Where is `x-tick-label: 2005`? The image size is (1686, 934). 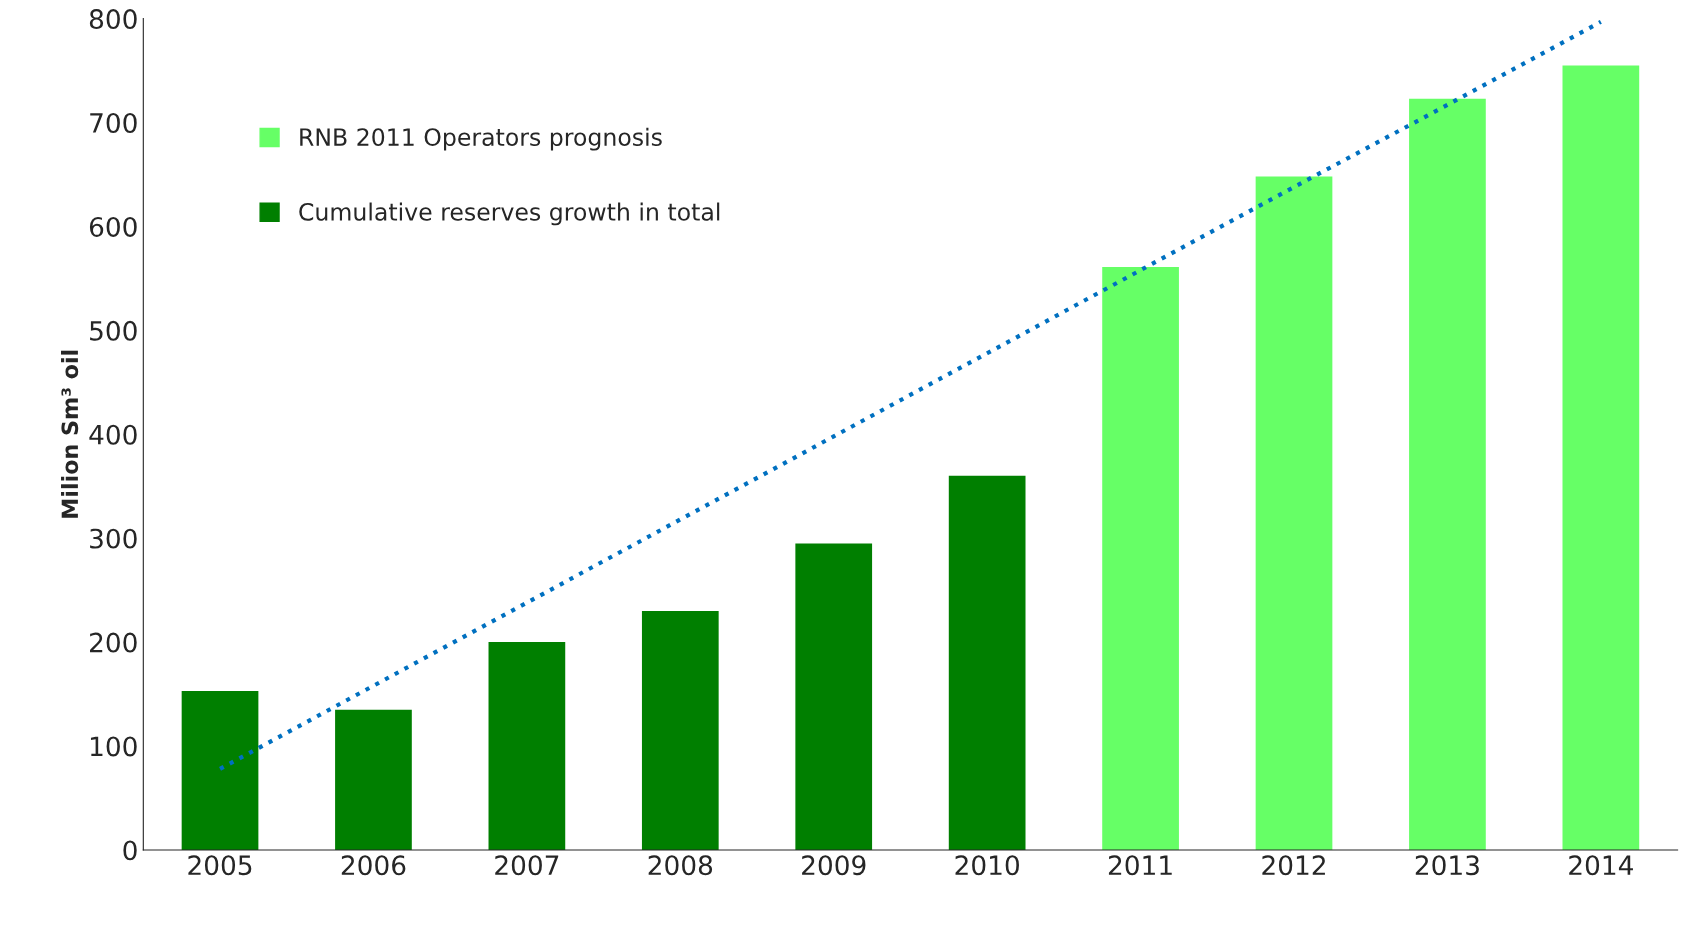 x-tick-label: 2005 is located at coordinates (220, 865).